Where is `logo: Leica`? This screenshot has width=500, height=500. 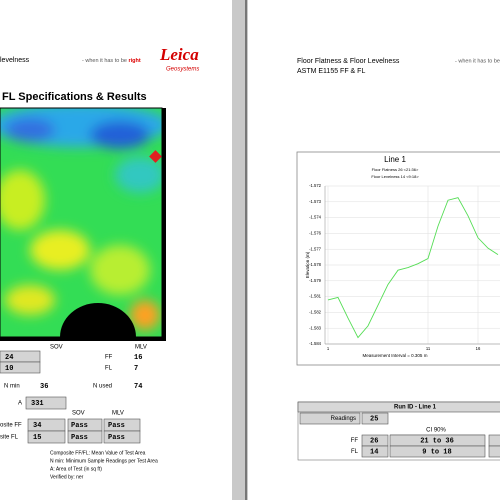
logo: Leica is located at coordinates (179, 54).